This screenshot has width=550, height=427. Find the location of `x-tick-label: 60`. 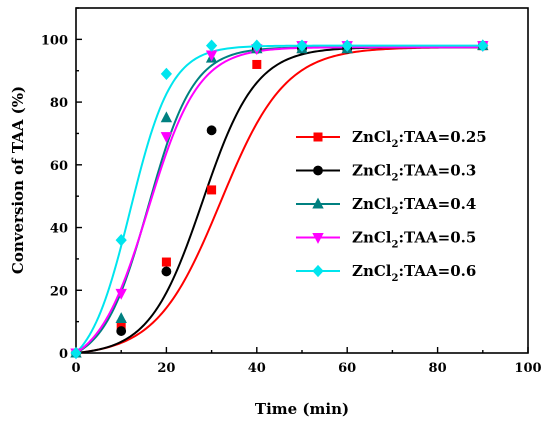

x-tick-label: 60 is located at coordinates (347, 368).